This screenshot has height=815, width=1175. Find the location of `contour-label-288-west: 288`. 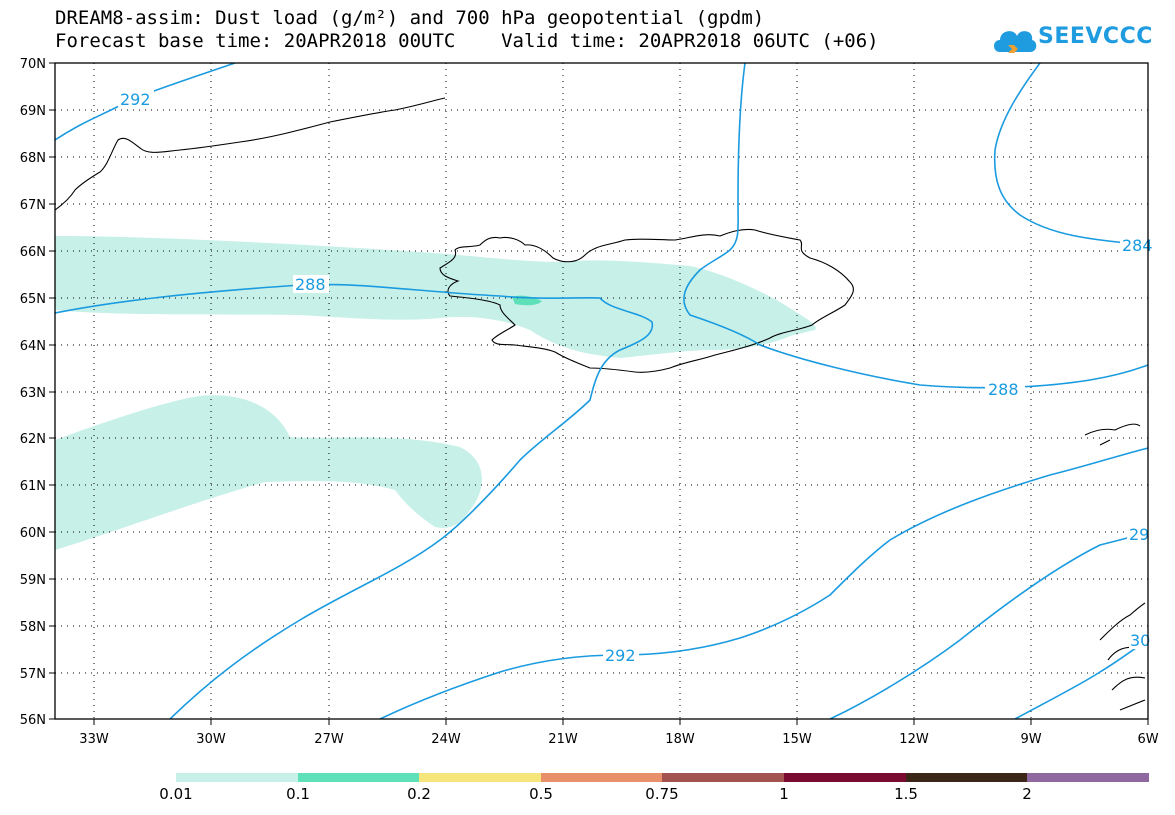

contour-label-288-west: 288 is located at coordinates (310, 284).